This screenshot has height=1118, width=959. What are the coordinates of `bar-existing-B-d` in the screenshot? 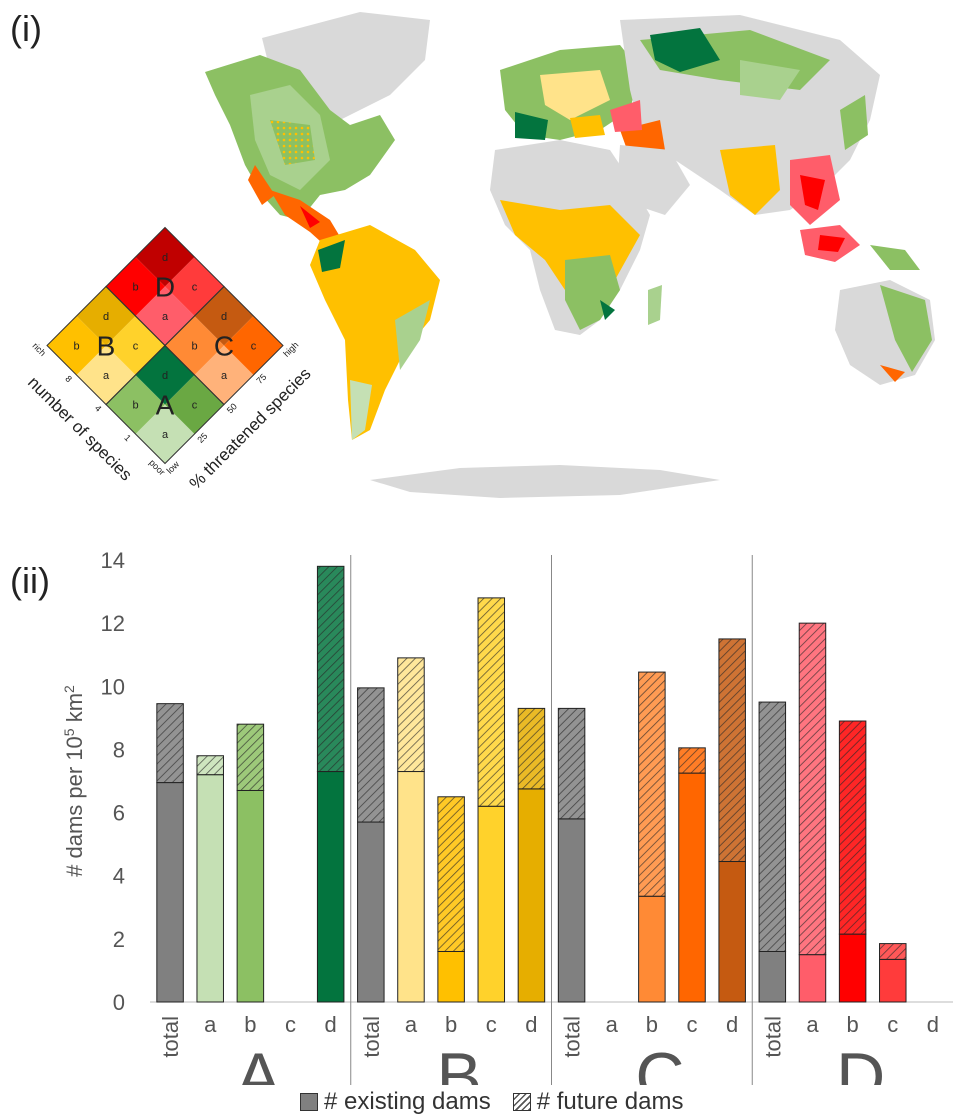 It's located at (531, 895).